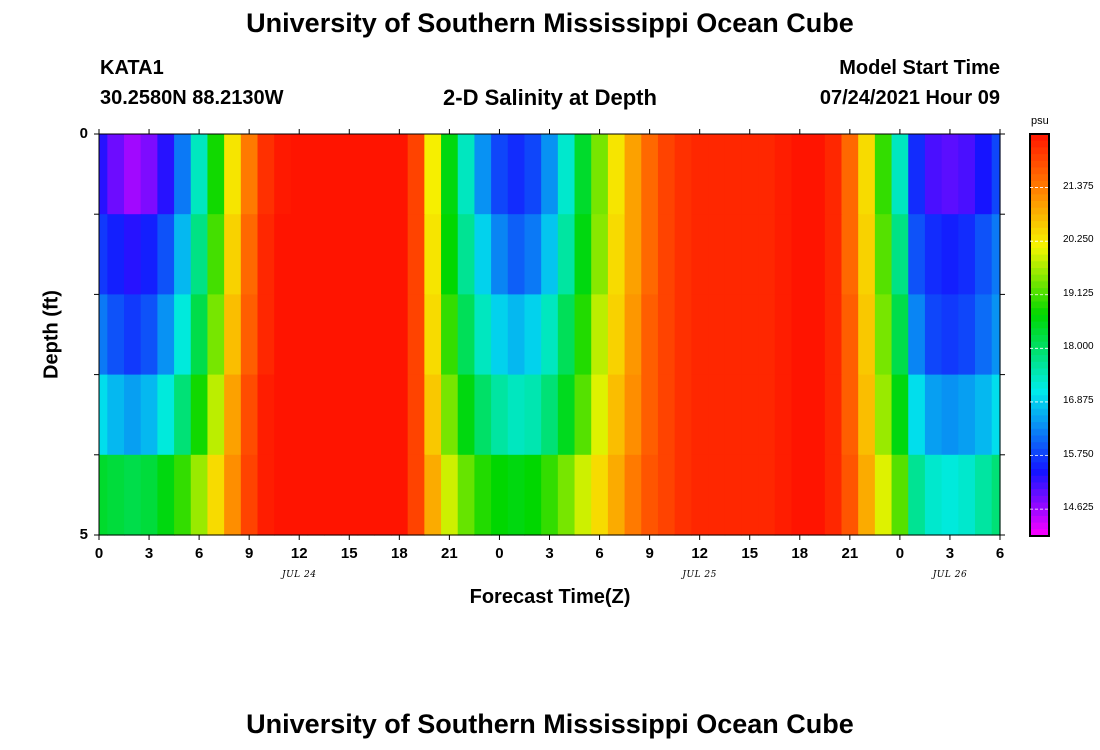  I want to click on station-location: 30.2580N 88.2130W, so click(192, 98).